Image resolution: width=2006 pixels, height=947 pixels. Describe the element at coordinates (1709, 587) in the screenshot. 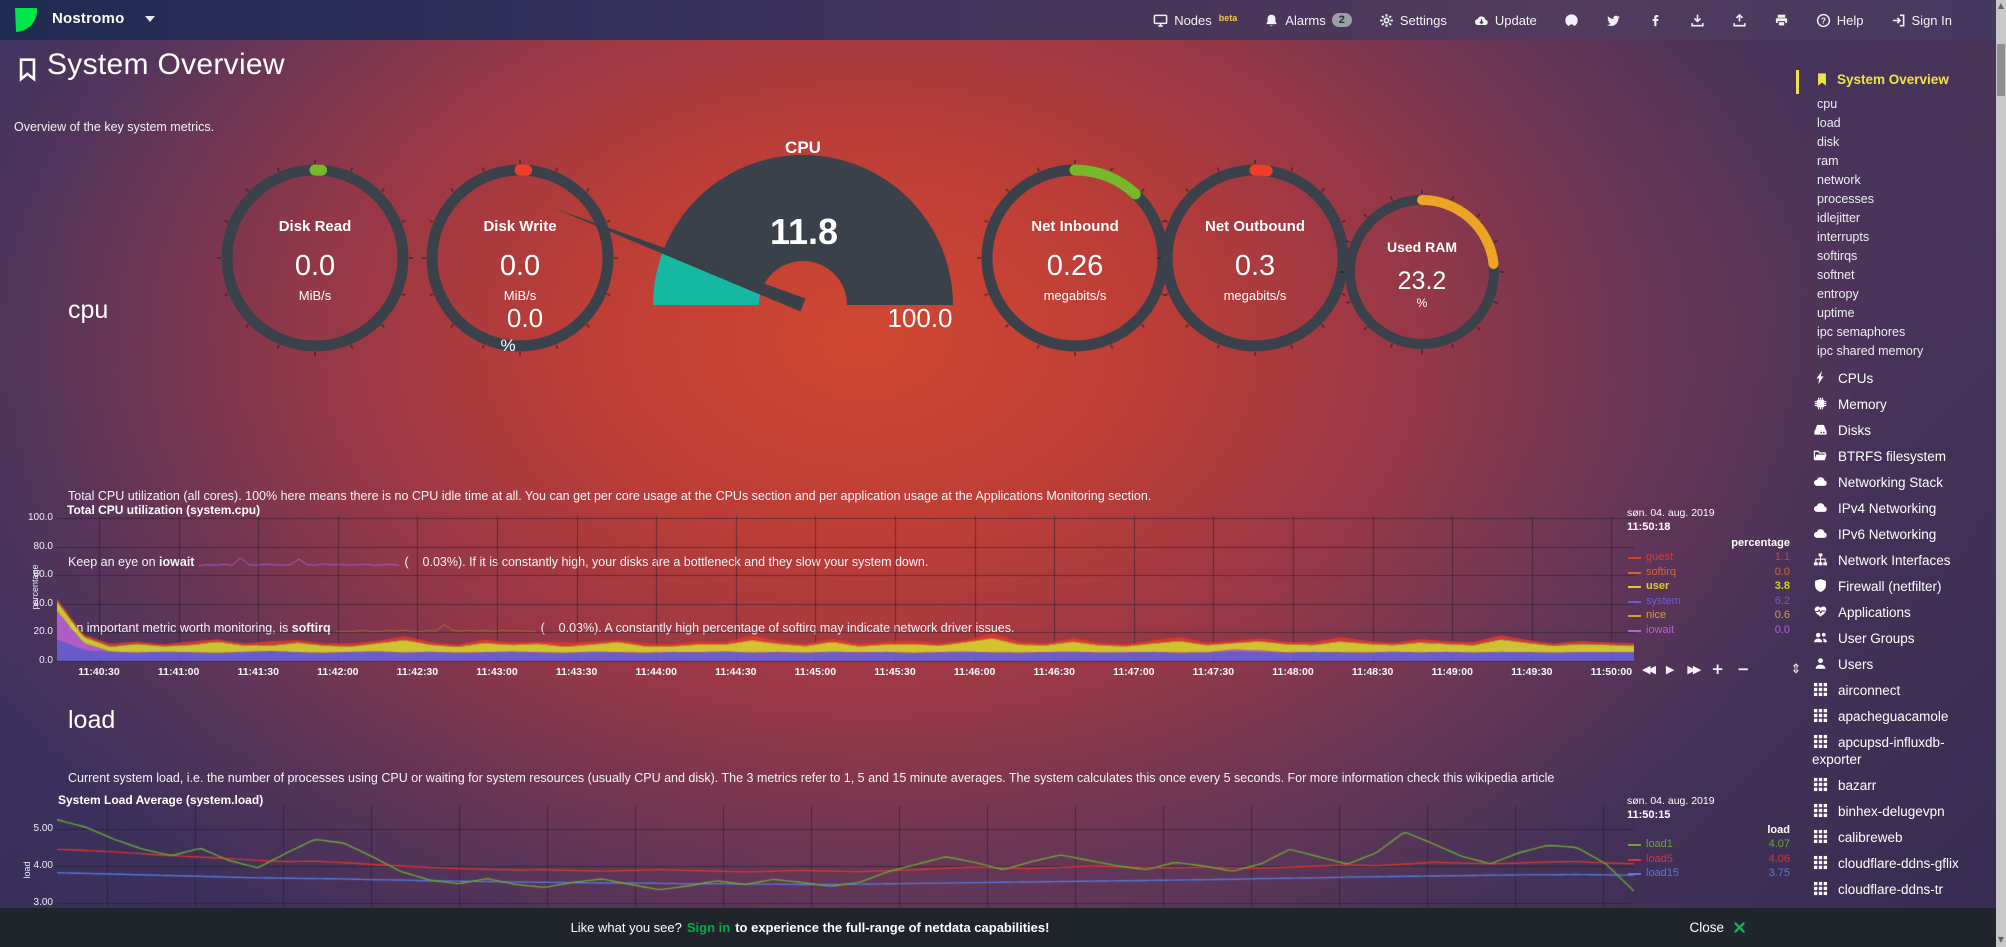

I see `cpu-legend-user: user 3.8` at that location.